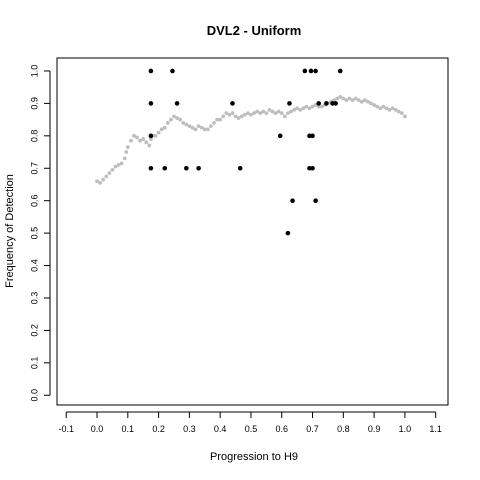 The height and width of the screenshot is (480, 480). I want to click on y-tick-label: 0.6, so click(34, 200).